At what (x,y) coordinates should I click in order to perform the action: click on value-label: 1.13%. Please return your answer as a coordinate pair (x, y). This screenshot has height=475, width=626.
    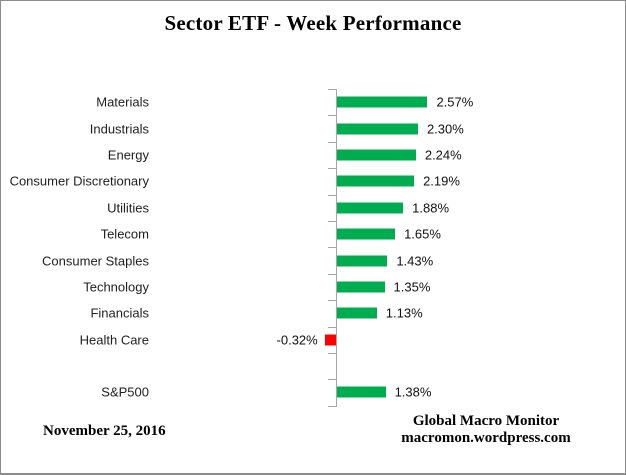
    Looking at the image, I should click on (404, 313).